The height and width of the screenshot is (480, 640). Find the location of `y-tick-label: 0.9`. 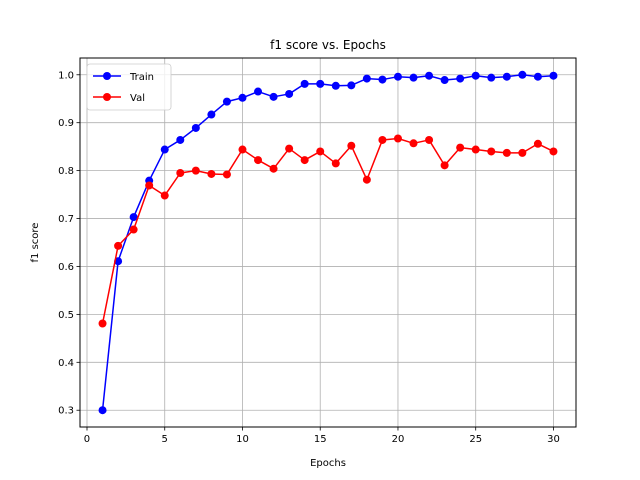

y-tick-label: 0.9 is located at coordinates (66, 123).